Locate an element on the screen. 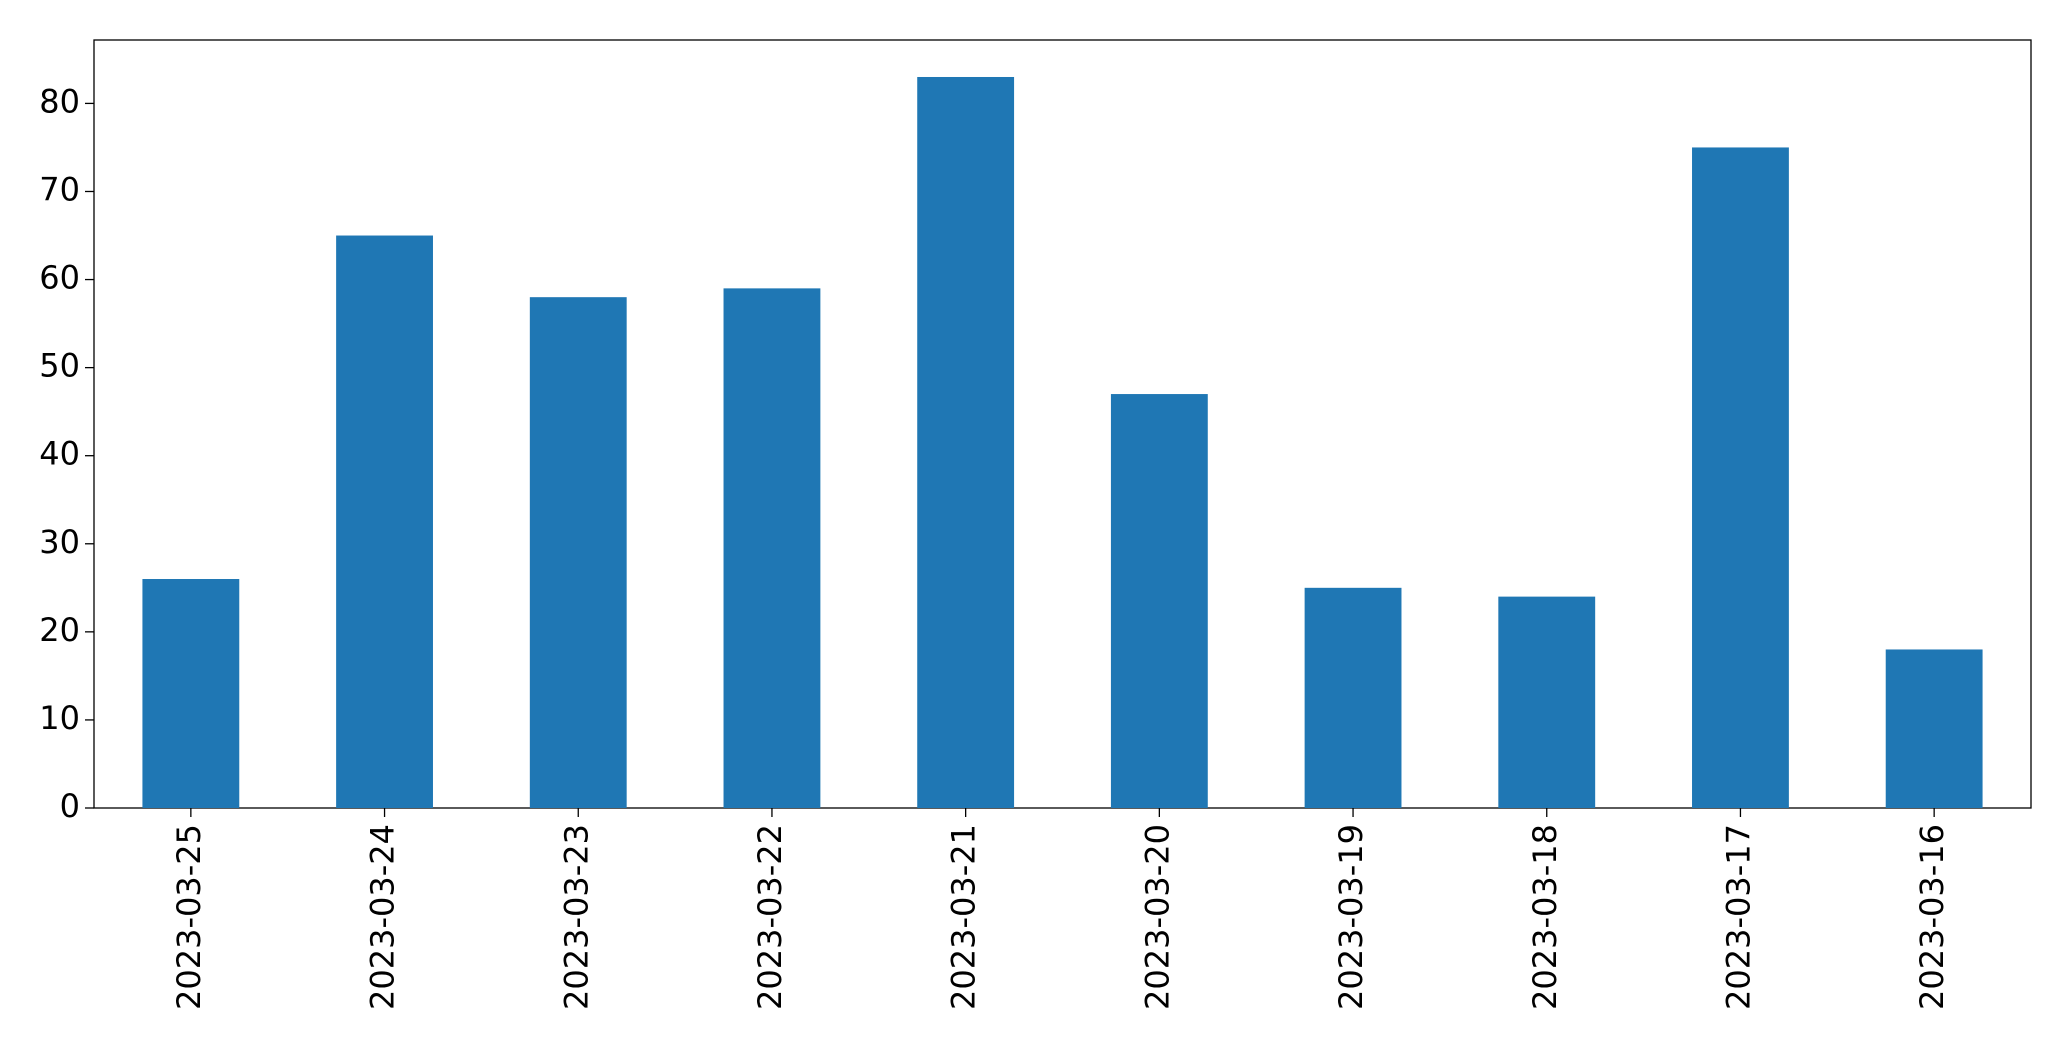 Image resolution: width=2071 pixels, height=1061 pixels. x-tick-label: 2023-03-18 is located at coordinates (1545, 917).